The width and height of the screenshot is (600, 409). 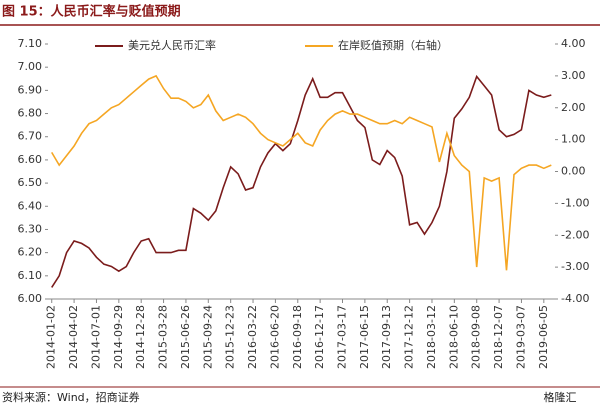 What do you see at coordinates (30, 43) in the screenshot?
I see `y-tick-label: 7.10` at bounding box center [30, 43].